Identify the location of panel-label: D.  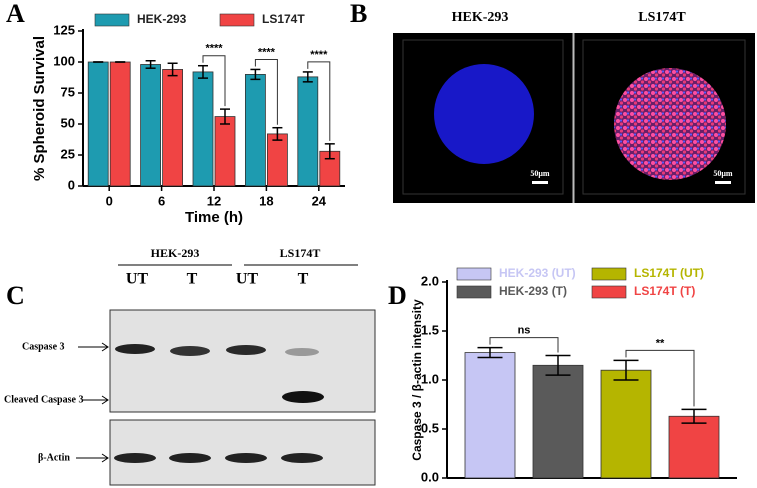
(397, 295).